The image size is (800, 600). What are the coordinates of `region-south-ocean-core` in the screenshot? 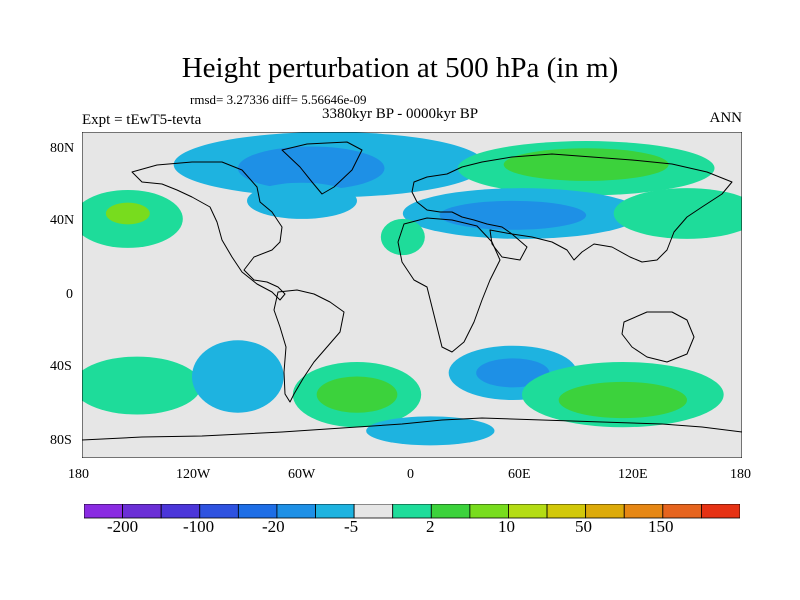 It's located at (622, 400).